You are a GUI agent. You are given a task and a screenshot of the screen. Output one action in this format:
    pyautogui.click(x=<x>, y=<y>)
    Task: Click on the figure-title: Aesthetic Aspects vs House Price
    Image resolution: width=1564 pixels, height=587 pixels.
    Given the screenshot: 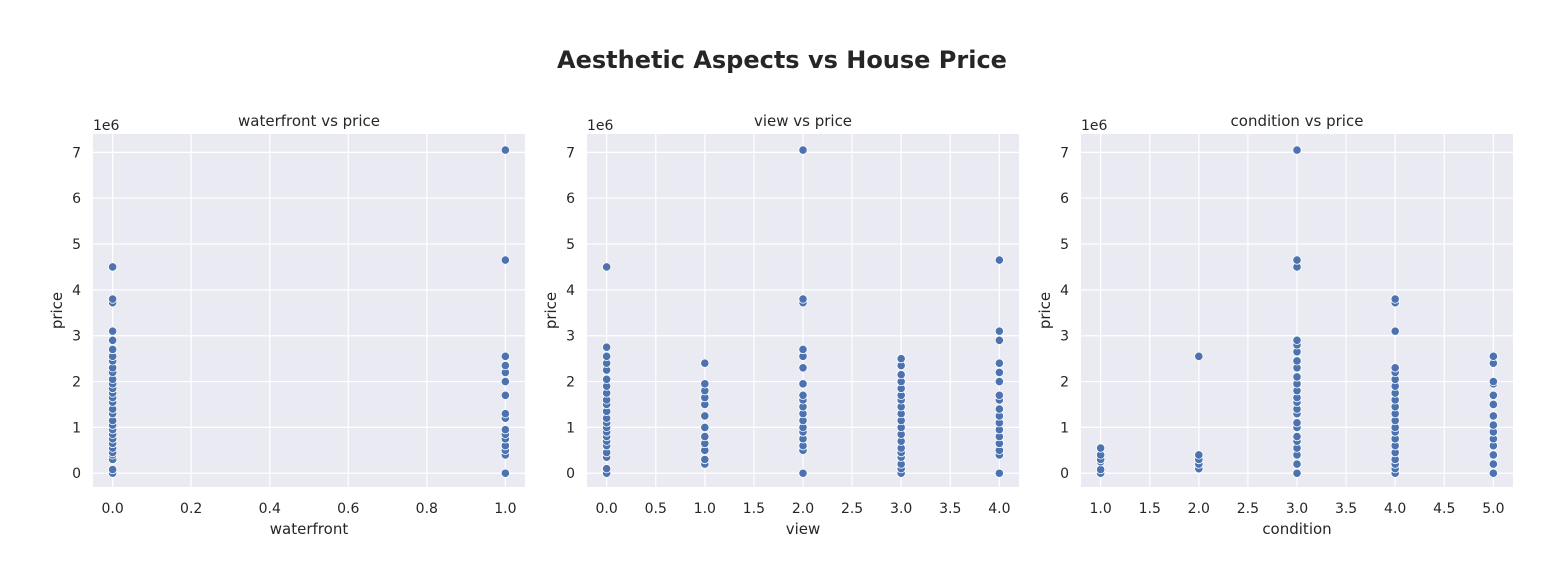 What is the action you would take?
    pyautogui.click(x=782, y=60)
    